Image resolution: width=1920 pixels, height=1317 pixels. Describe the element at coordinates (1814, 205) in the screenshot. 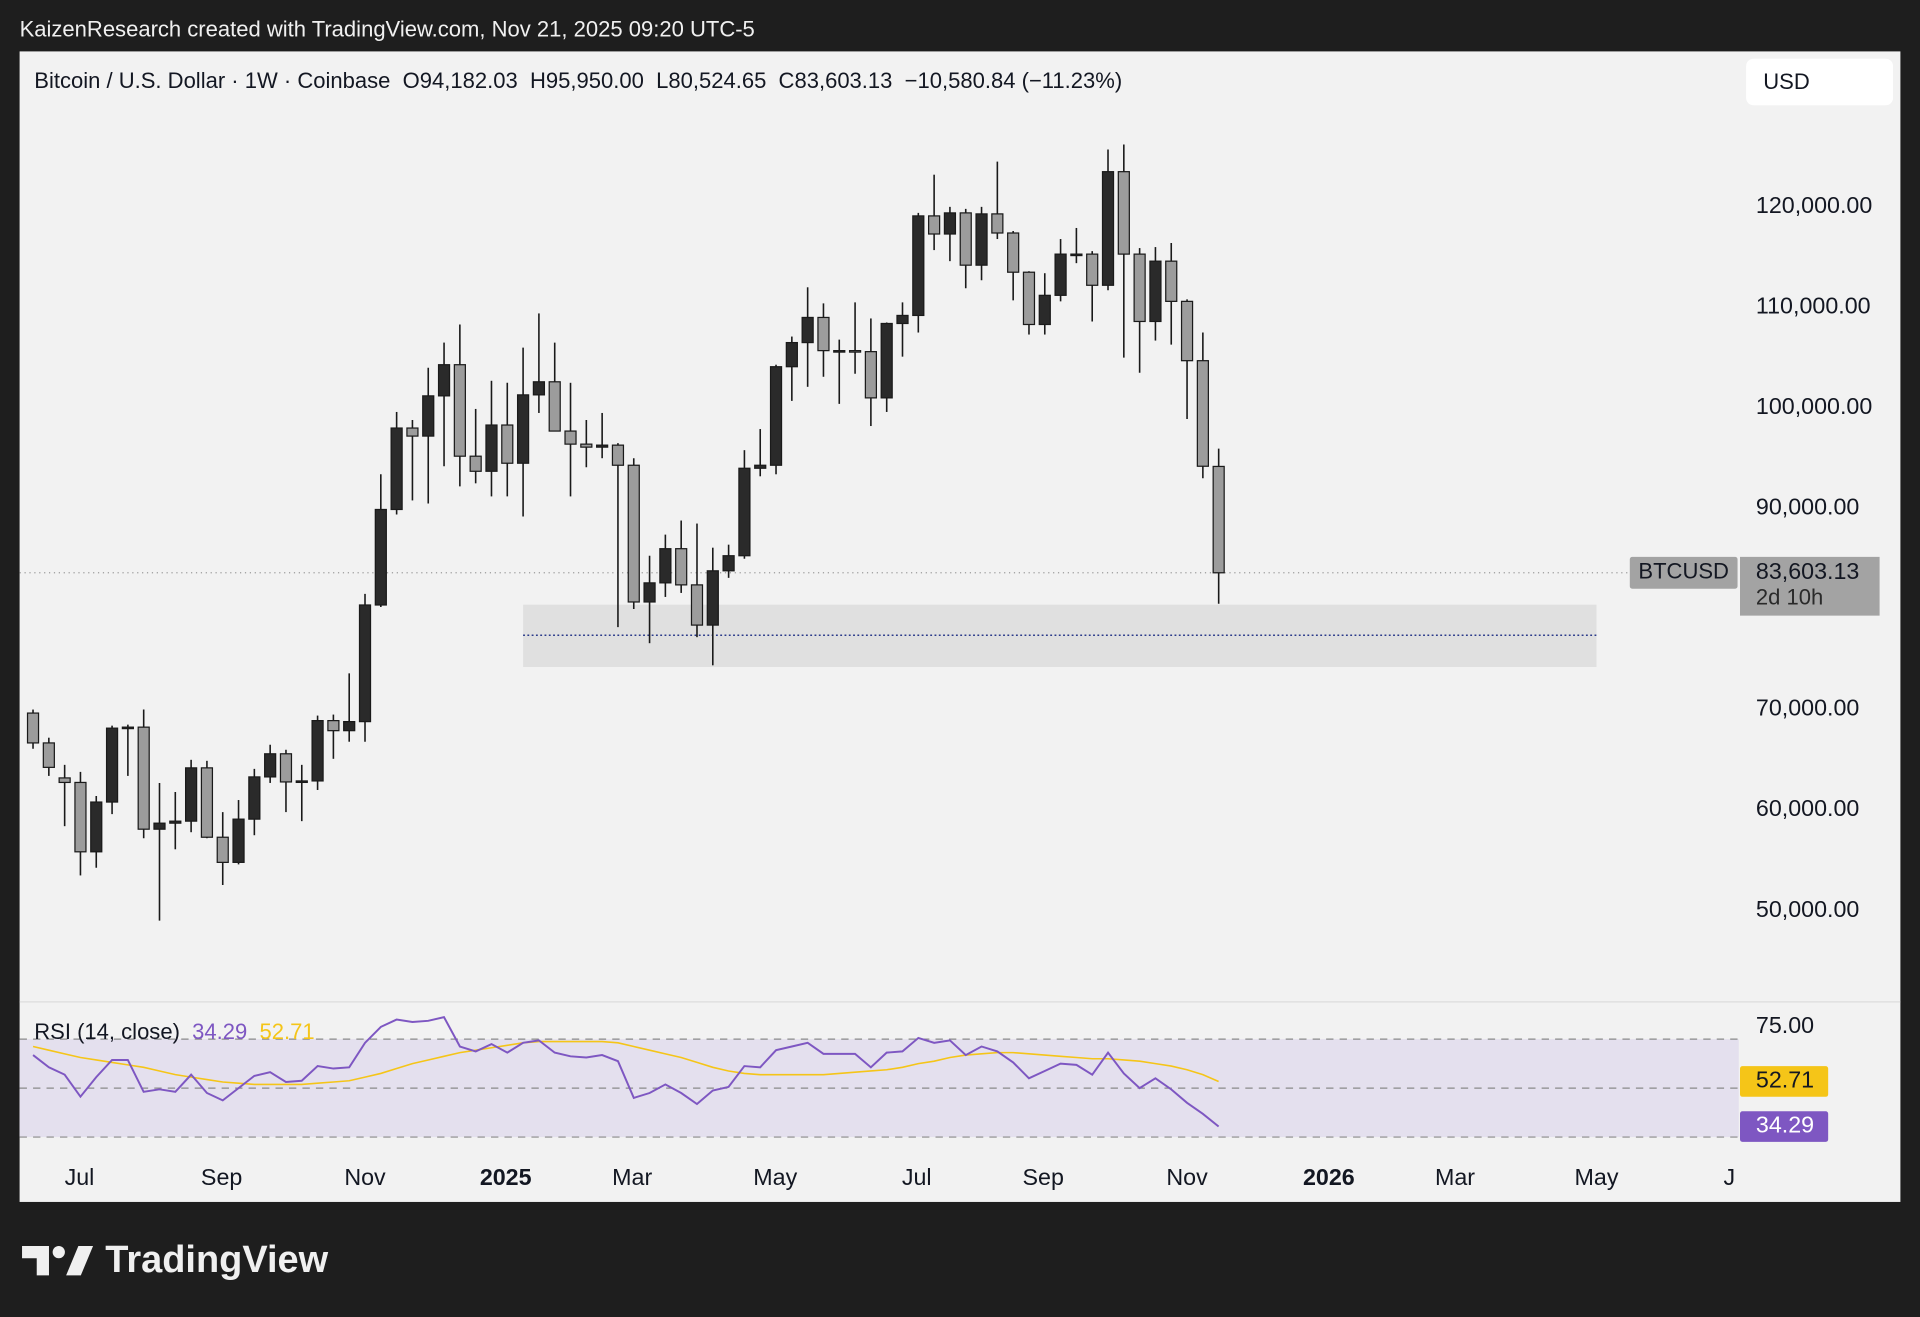

I see `y-tick-label: 120,000.00` at that location.